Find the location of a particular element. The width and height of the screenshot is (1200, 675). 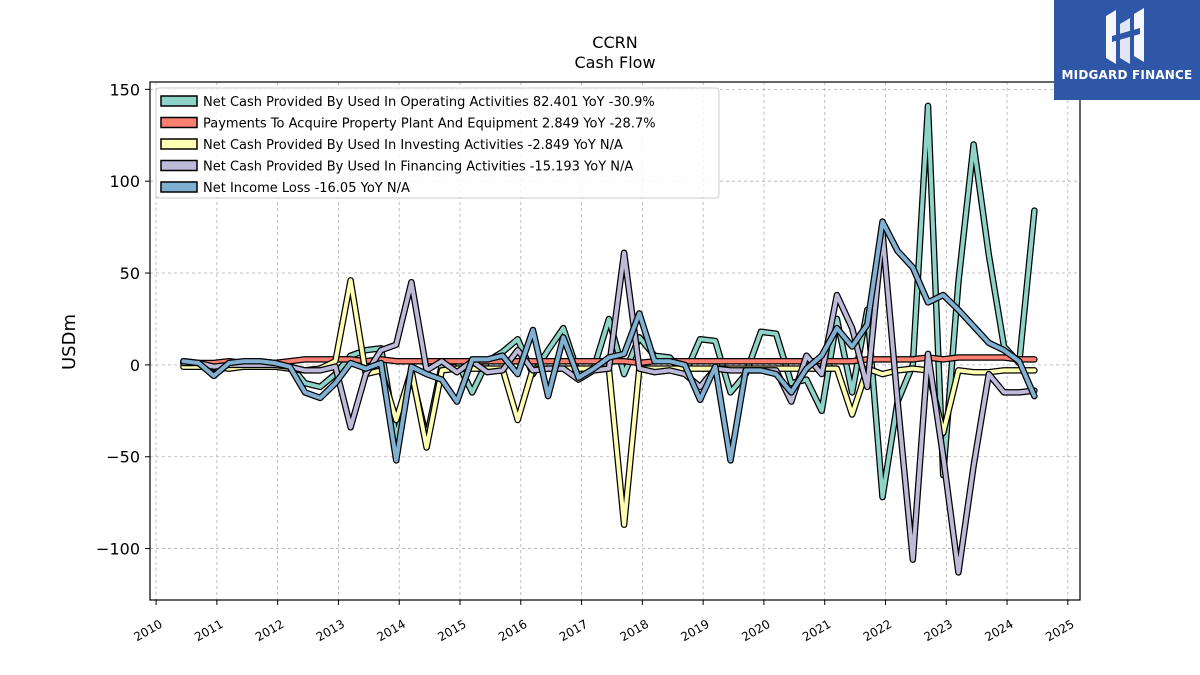

x-tick-label: 2015 is located at coordinates (451, 630).